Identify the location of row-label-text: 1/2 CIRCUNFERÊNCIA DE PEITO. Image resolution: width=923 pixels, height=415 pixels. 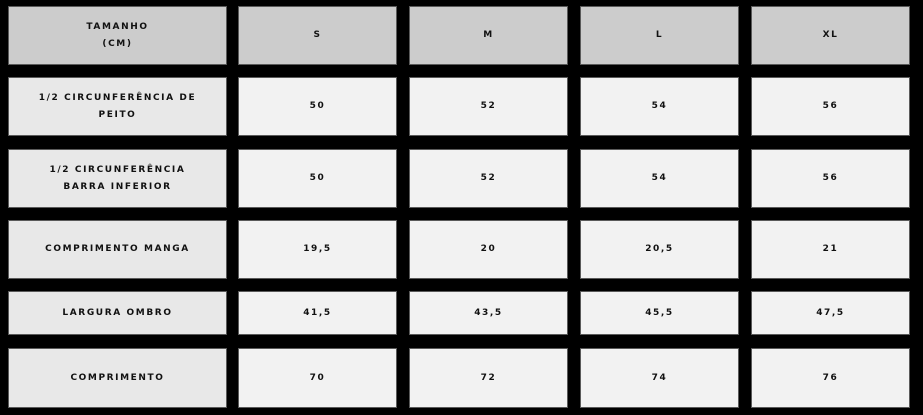
(117, 106).